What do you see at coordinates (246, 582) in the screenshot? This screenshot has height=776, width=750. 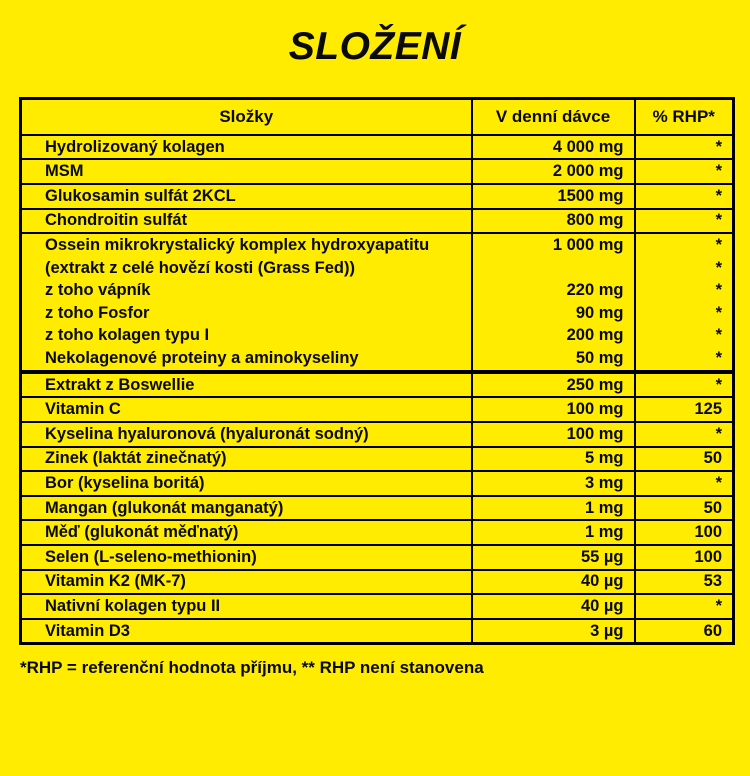 I see `ingredient-name-cell: Vitamin K2 (MK-7)` at bounding box center [246, 582].